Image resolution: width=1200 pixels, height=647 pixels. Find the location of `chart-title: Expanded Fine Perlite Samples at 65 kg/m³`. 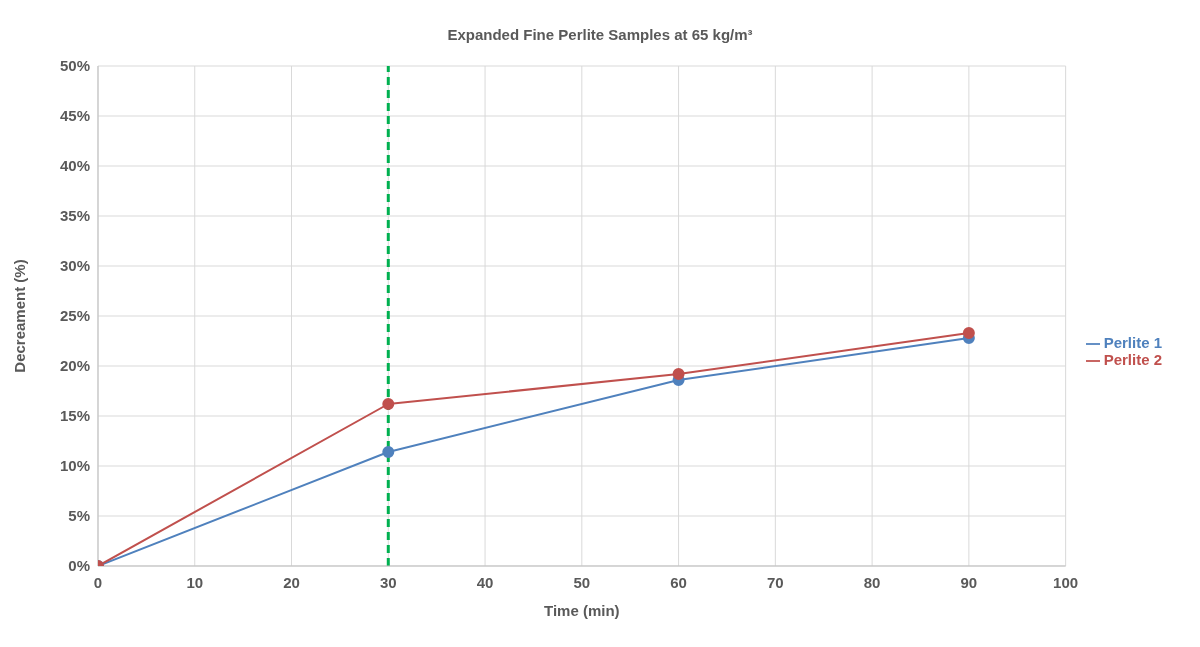

chart-title: Expanded Fine Perlite Samples at 65 kg/m³ is located at coordinates (600, 35).